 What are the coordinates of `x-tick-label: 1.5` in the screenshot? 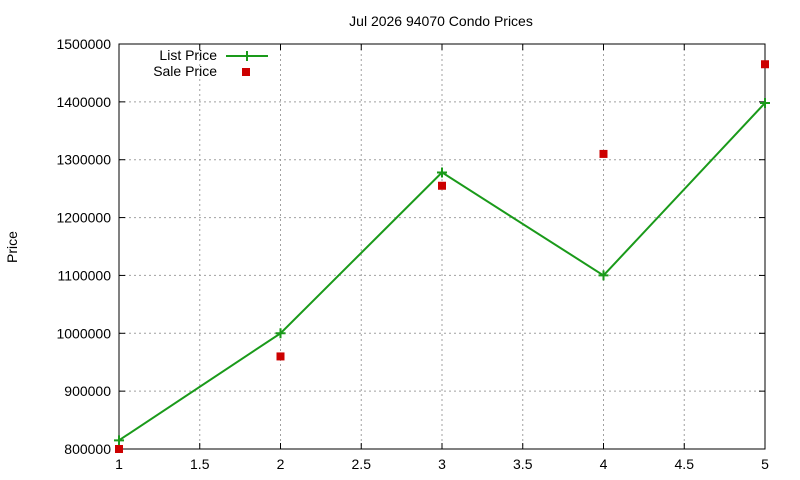 It's located at (200, 464).